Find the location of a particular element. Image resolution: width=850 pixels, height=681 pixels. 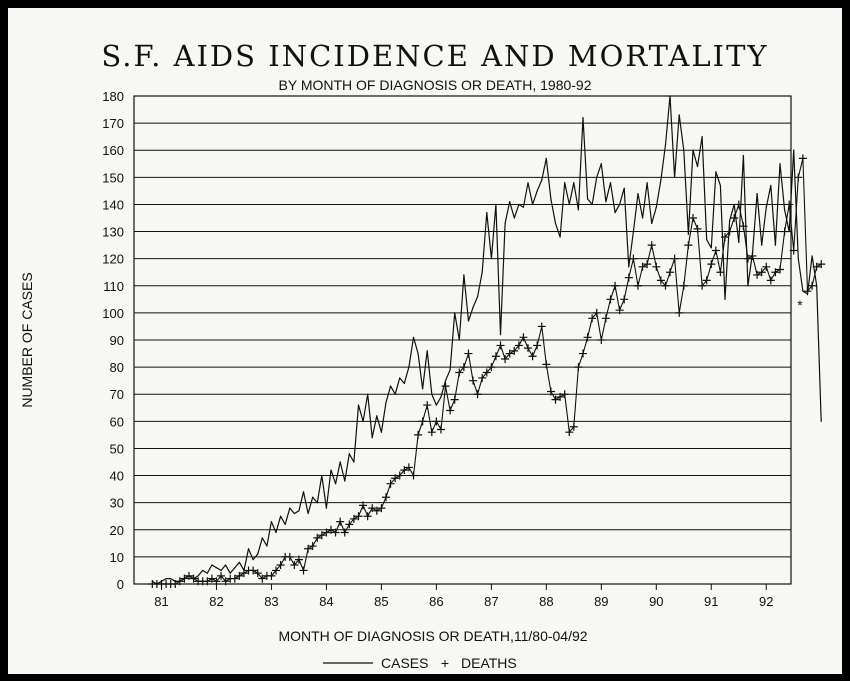

x-tick-label: 82 is located at coordinates (216, 601).